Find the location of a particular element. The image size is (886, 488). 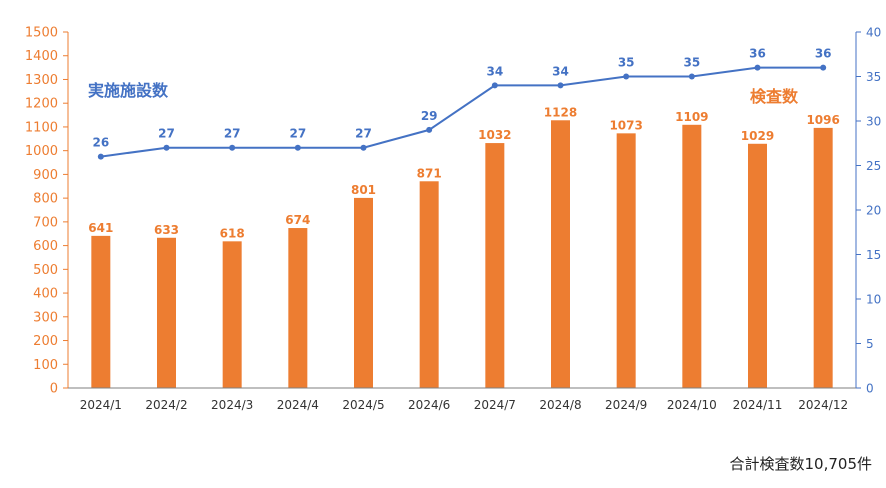

bar-data-label: 871 is located at coordinates (429, 173).